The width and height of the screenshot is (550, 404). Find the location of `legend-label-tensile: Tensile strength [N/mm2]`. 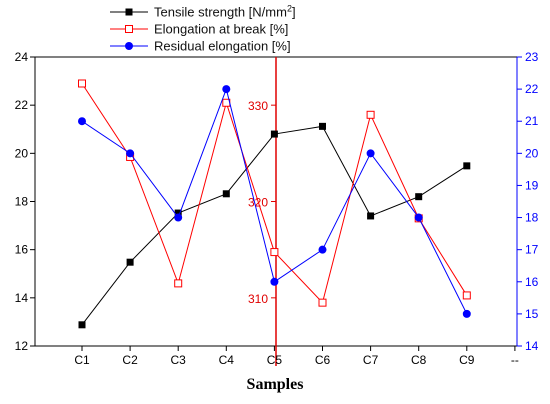

legend-label-tensile: Tensile strength [N/mm2] is located at coordinates (225, 12).